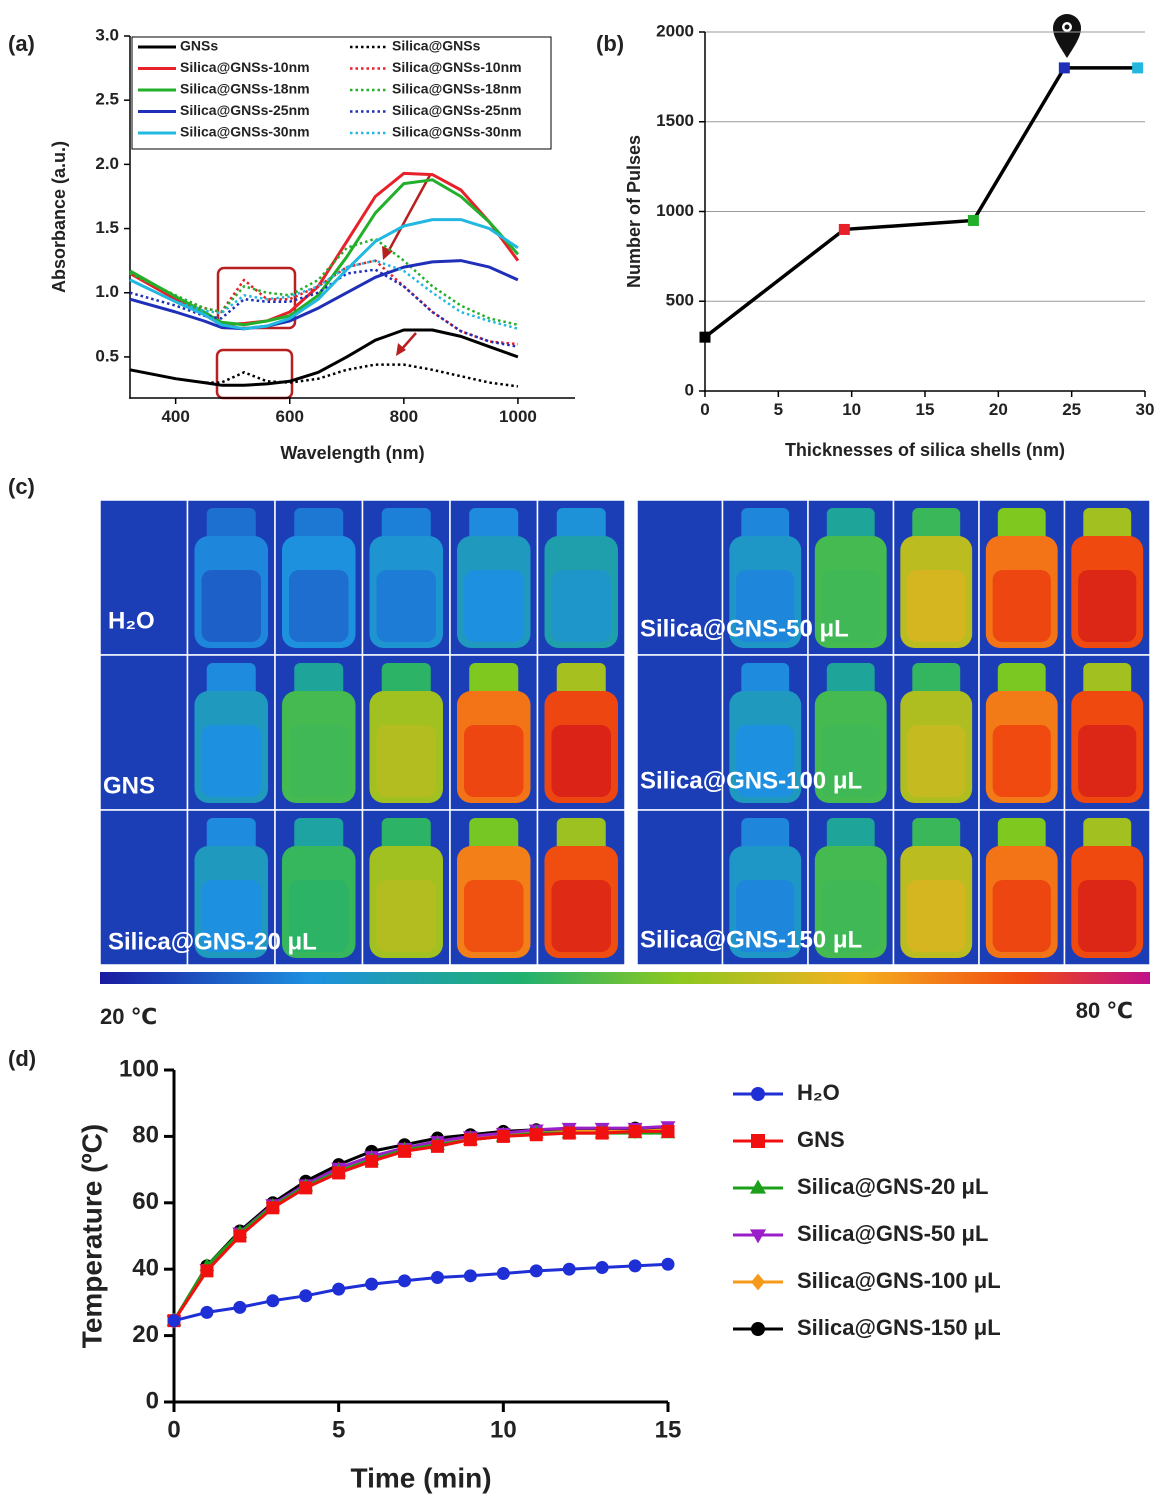  I want to click on legend-label: H₂O, so click(818, 1092).